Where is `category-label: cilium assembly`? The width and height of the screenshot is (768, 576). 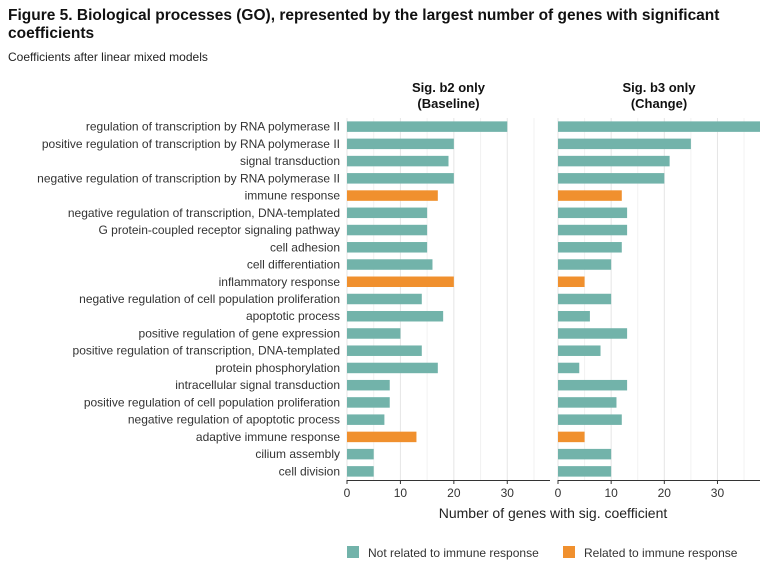 category-label: cilium assembly is located at coordinates (297, 454).